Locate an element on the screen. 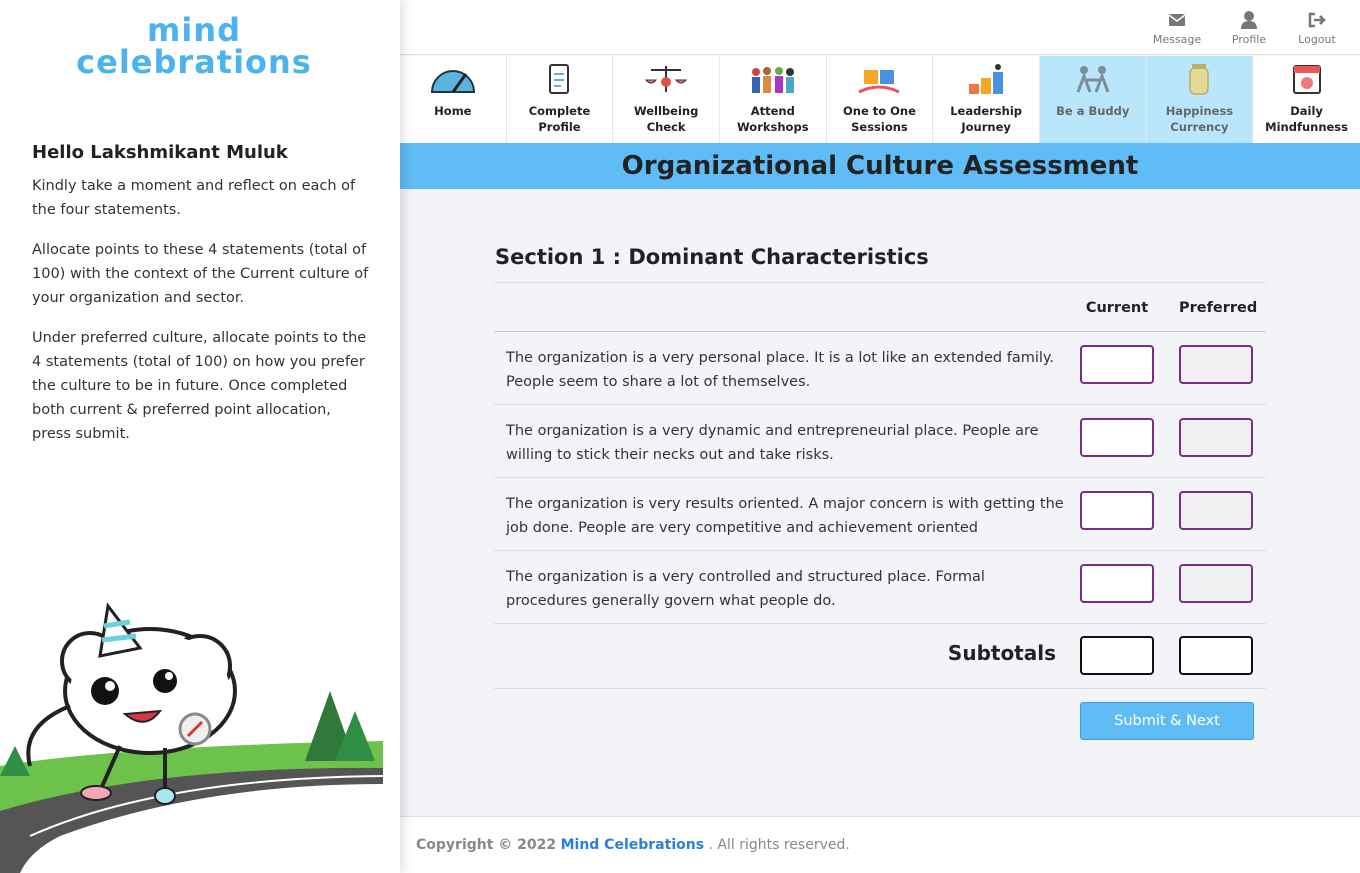  nav-tile-label: Wellbeing Check is located at coordinates (666, 119).